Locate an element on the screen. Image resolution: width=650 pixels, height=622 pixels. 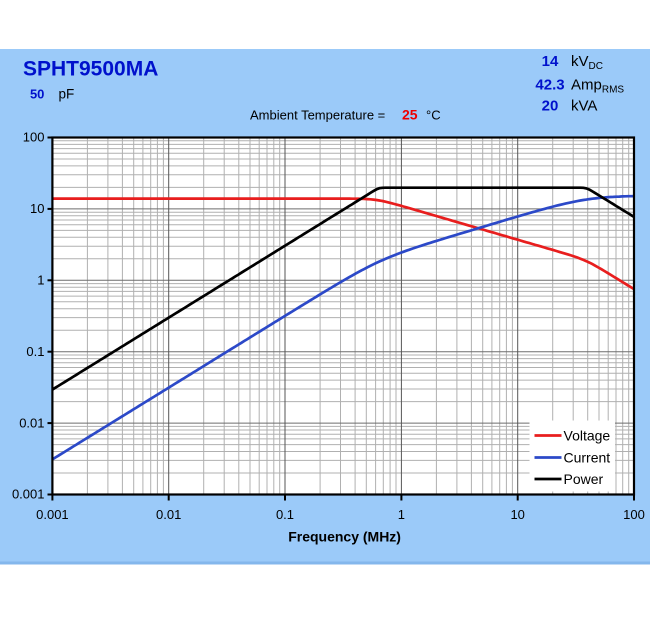
svg-text: Power is located at coordinates (584, 479).